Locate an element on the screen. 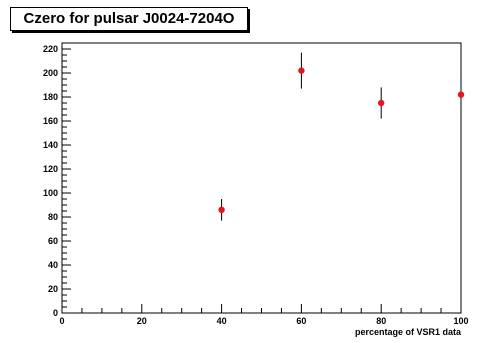 The height and width of the screenshot is (343, 495). y-tick-label: 0 is located at coordinates (55, 313).